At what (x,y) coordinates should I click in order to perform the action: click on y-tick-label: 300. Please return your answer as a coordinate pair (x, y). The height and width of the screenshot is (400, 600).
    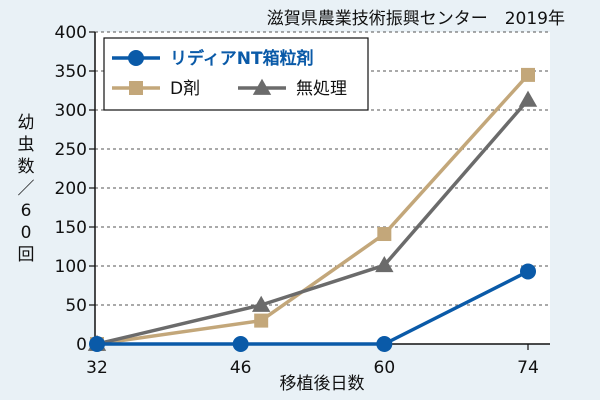
    Looking at the image, I should click on (71, 111).